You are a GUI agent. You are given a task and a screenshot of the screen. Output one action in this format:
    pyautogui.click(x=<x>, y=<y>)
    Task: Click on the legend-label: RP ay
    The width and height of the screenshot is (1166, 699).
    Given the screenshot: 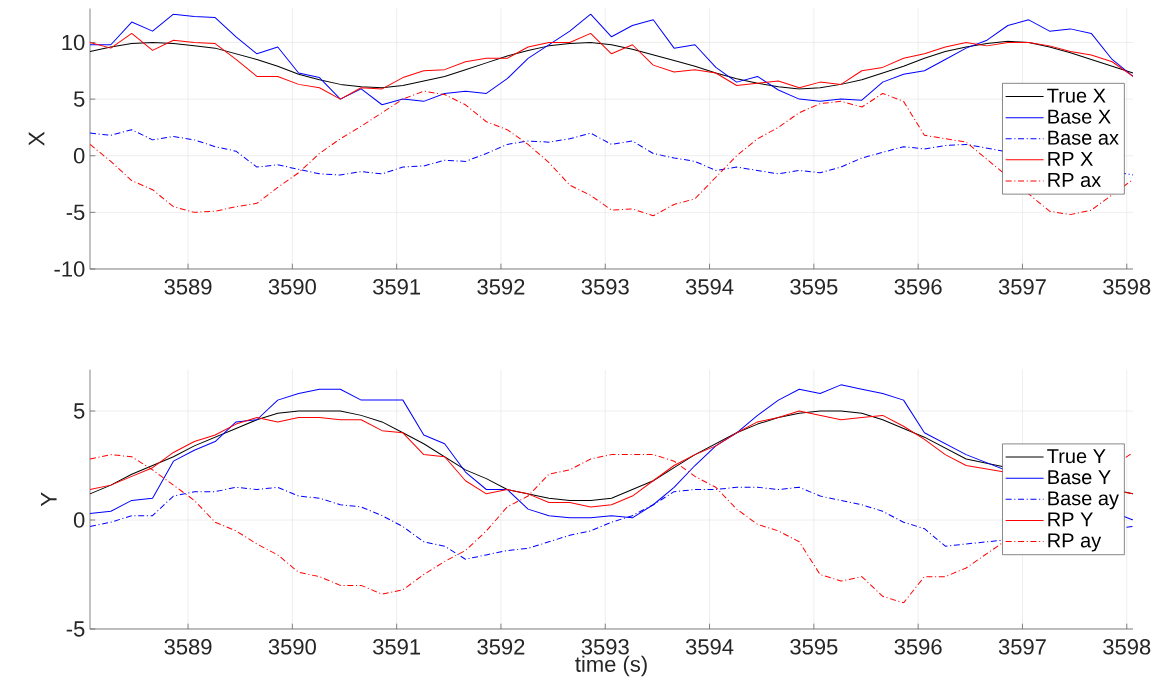 What is the action you would take?
    pyautogui.click(x=1075, y=542)
    